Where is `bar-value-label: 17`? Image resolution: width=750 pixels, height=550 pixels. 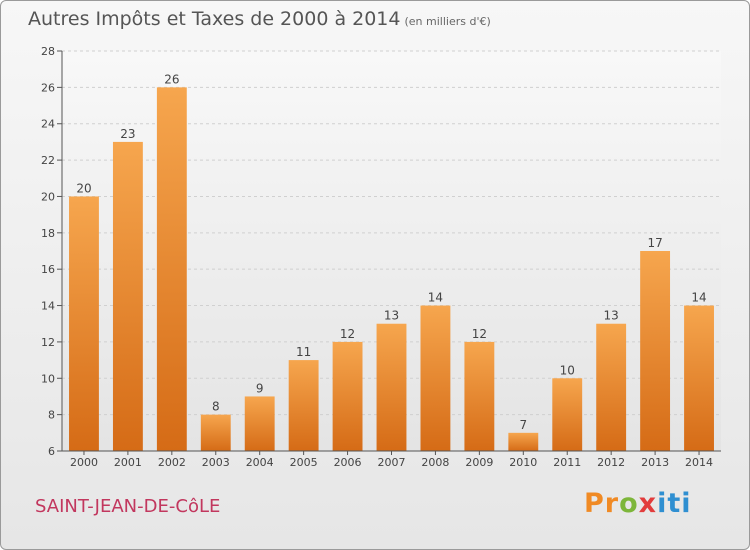 bar-value-label: 17 is located at coordinates (654, 243).